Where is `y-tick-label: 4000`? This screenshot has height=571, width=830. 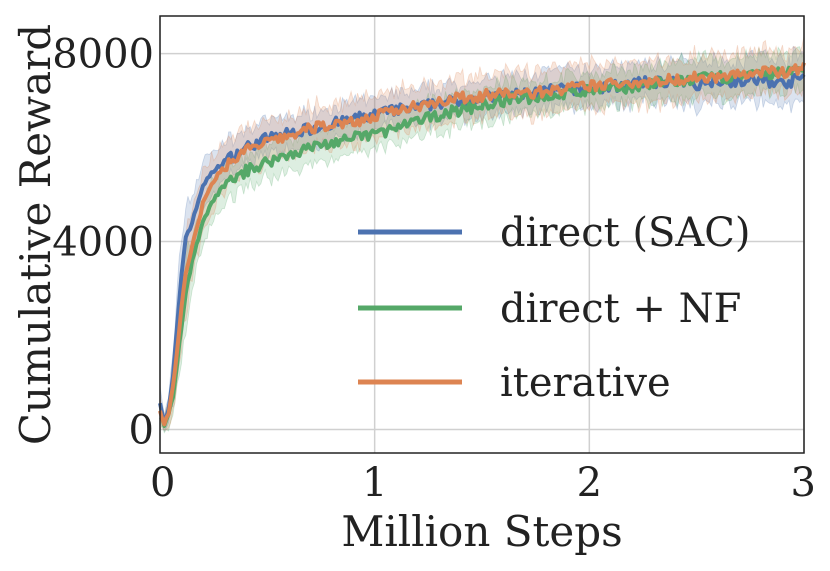
y-tick-label: 4000 is located at coordinates (103, 243).